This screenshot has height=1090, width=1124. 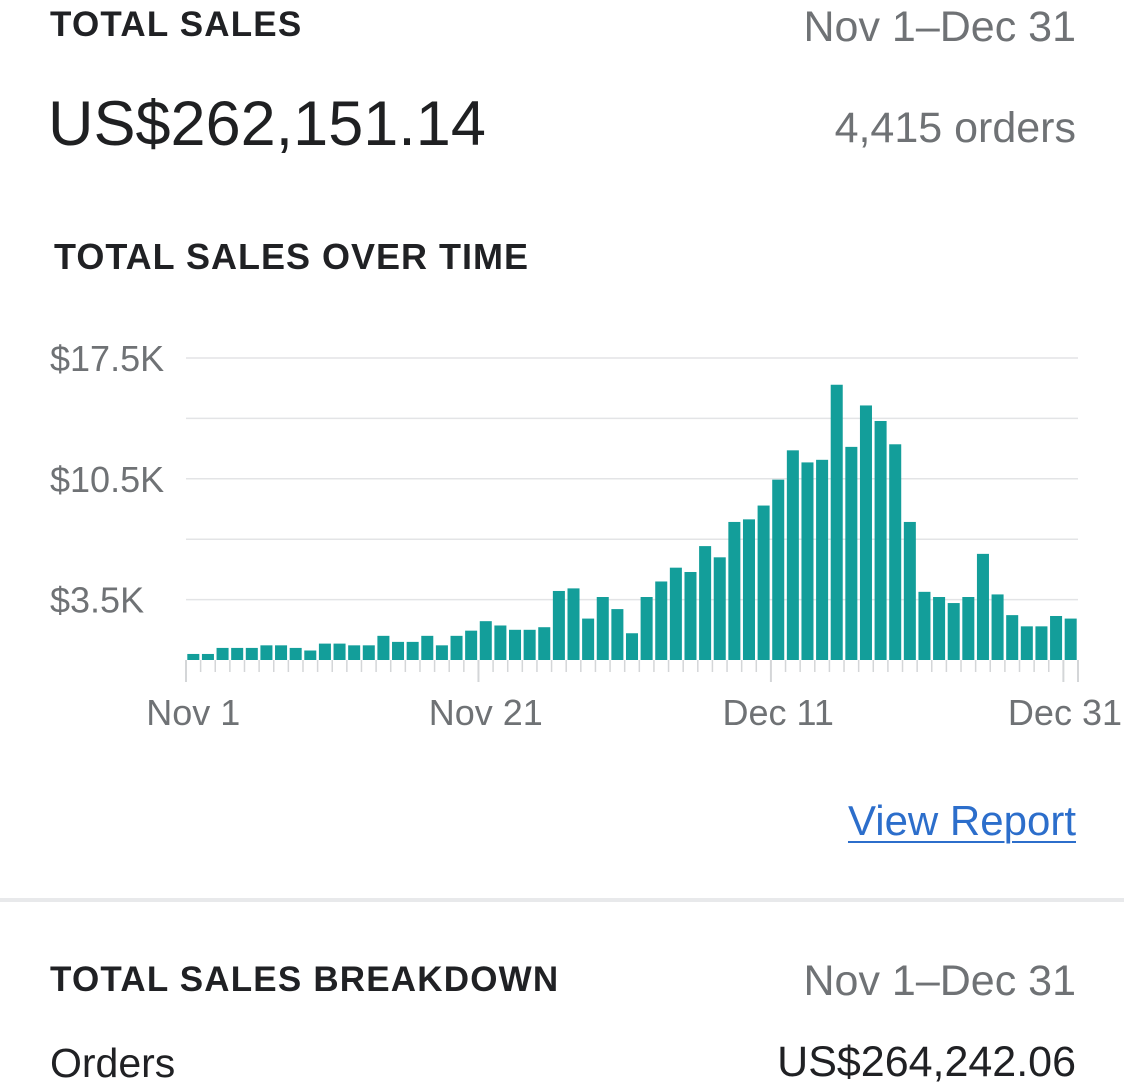 I want to click on y-tick-label: $10.5K, so click(x=107, y=479).